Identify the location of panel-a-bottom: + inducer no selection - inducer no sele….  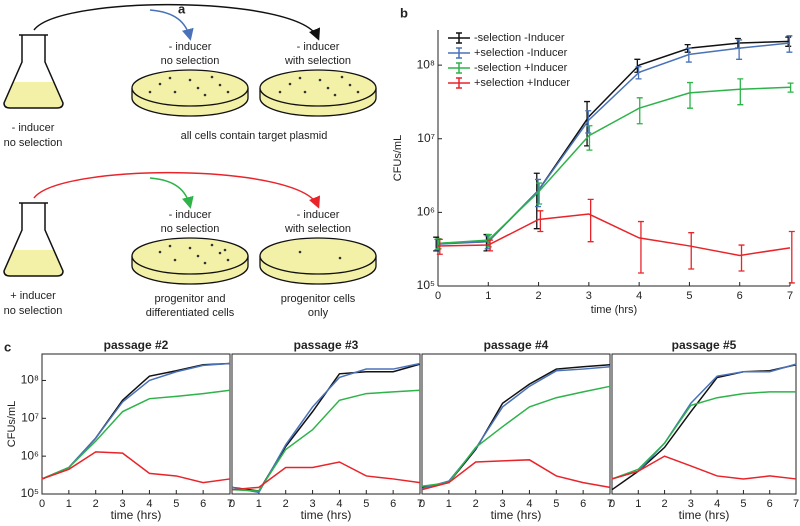
(190, 245).